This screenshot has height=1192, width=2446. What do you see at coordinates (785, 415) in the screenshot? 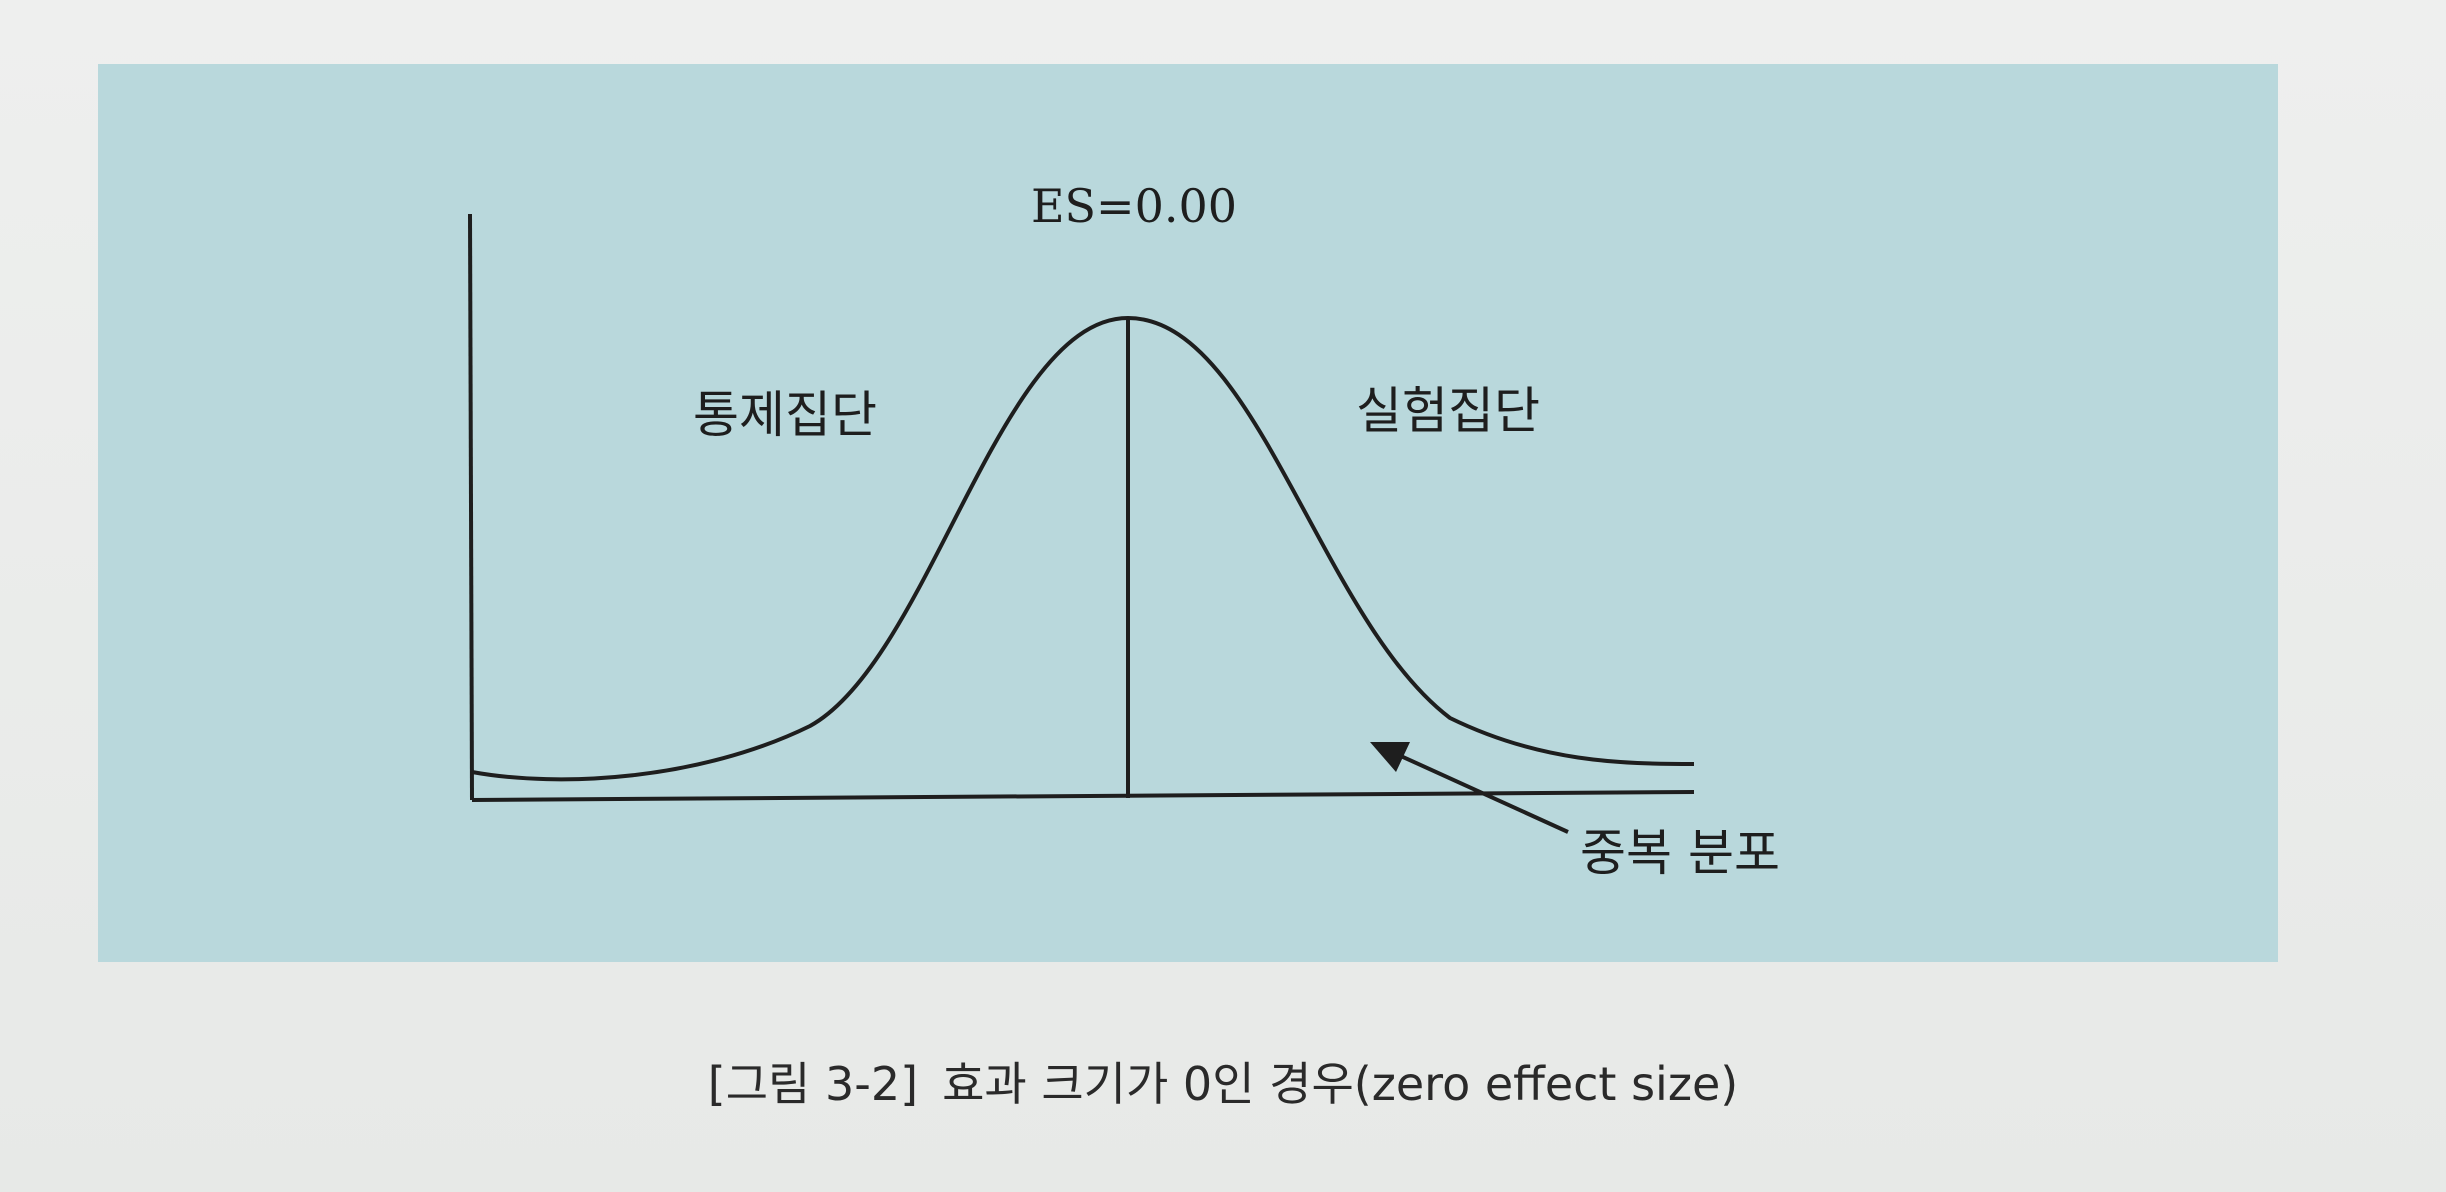
I see `control-group-label: 통제집단` at bounding box center [785, 415].